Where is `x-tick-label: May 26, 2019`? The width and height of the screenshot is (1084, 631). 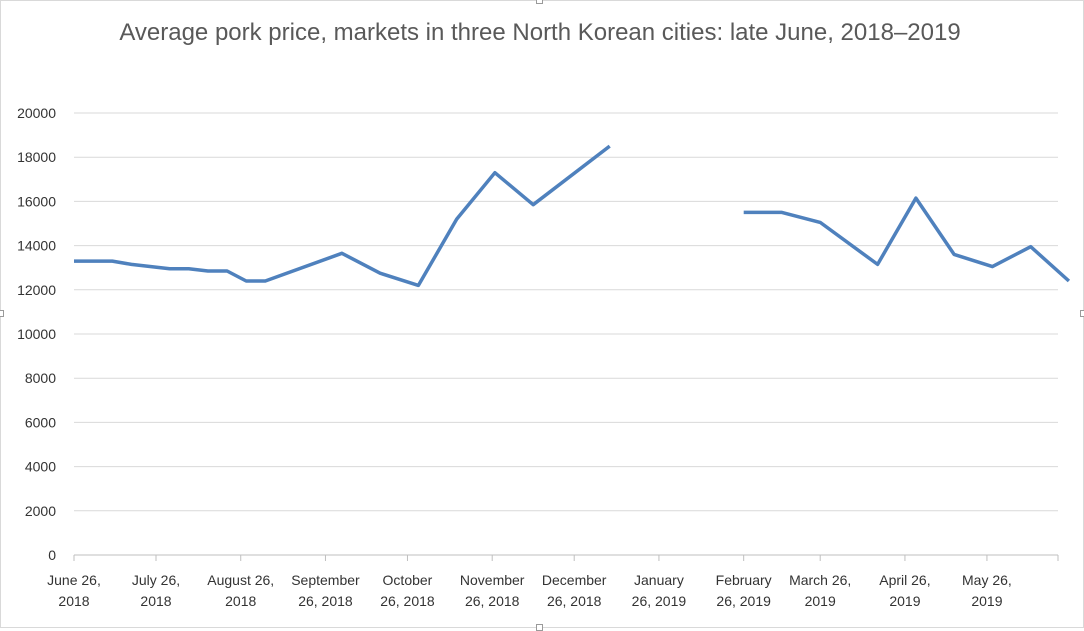
x-tick-label: May 26, 2019 is located at coordinates (987, 590).